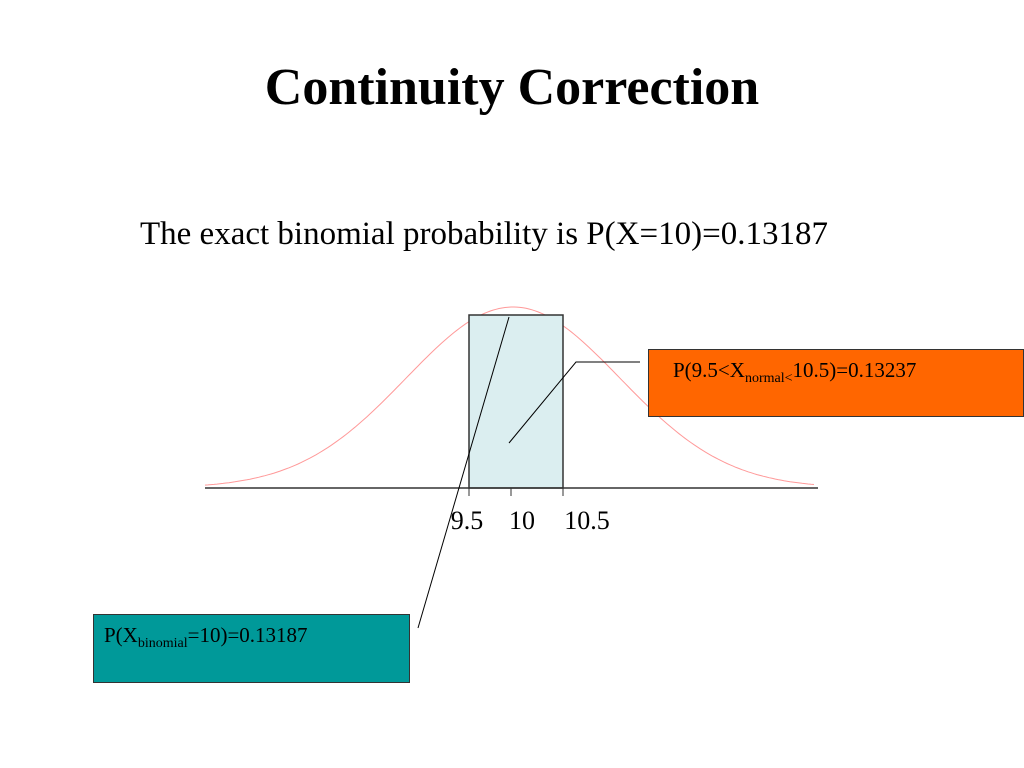 Image resolution: width=1024 pixels, height=768 pixels. I want to click on callout-text: P(9.5<X, so click(709, 370).